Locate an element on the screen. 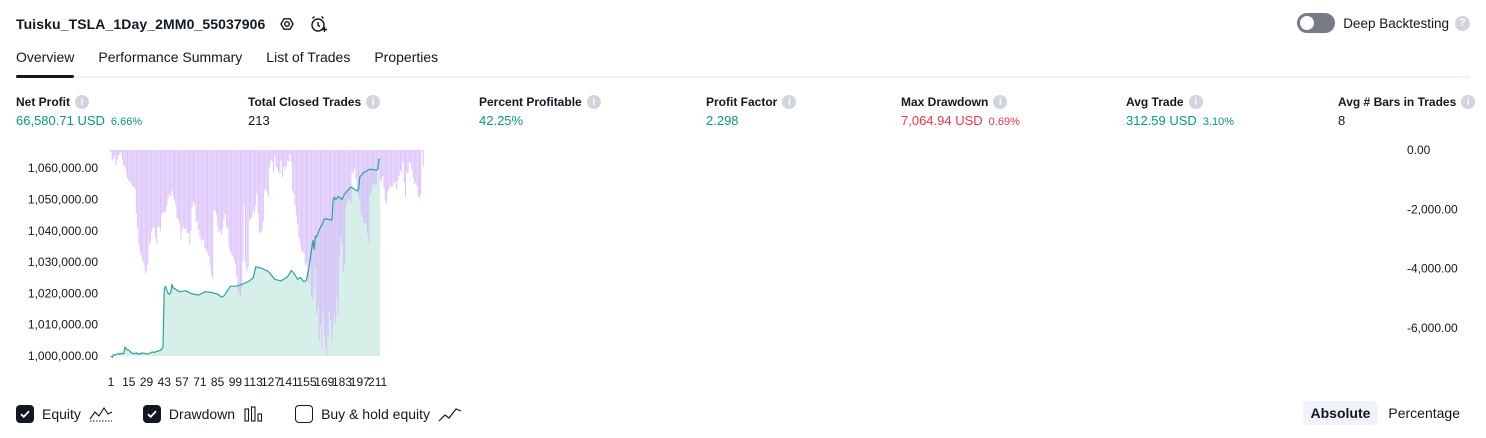  equity-checkbox is located at coordinates (25, 414).